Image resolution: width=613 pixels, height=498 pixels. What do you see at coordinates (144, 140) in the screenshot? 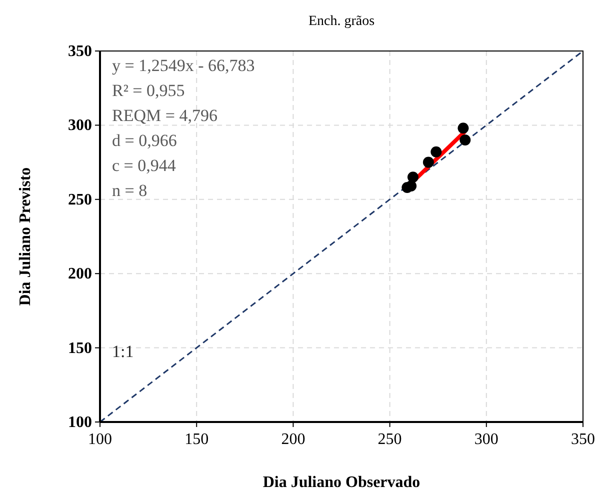
I see `annotation: d = 0,966` at bounding box center [144, 140].